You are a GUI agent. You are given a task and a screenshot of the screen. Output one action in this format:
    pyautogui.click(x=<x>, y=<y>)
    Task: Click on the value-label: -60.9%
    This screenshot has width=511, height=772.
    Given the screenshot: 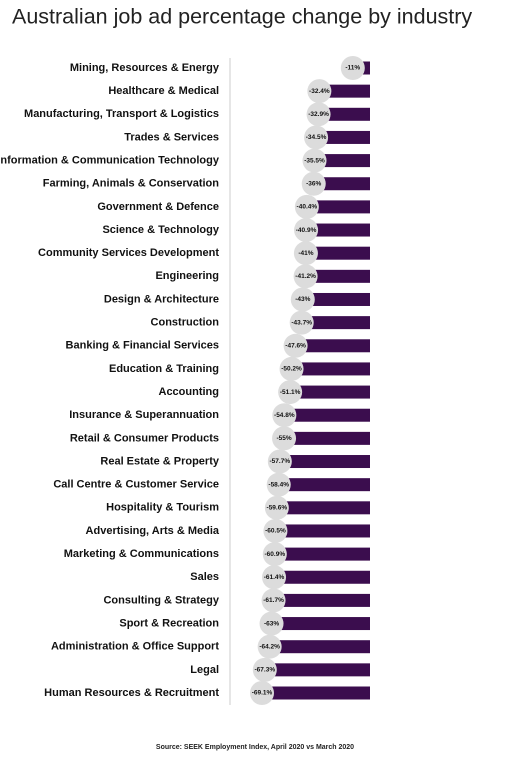 What is the action you would take?
    pyautogui.click(x=275, y=554)
    